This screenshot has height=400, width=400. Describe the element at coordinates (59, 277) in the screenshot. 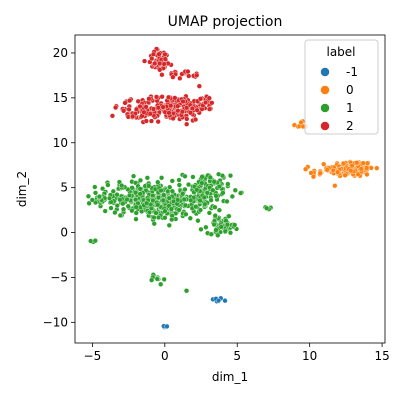

I see `y-tick-label: −5` at that location.